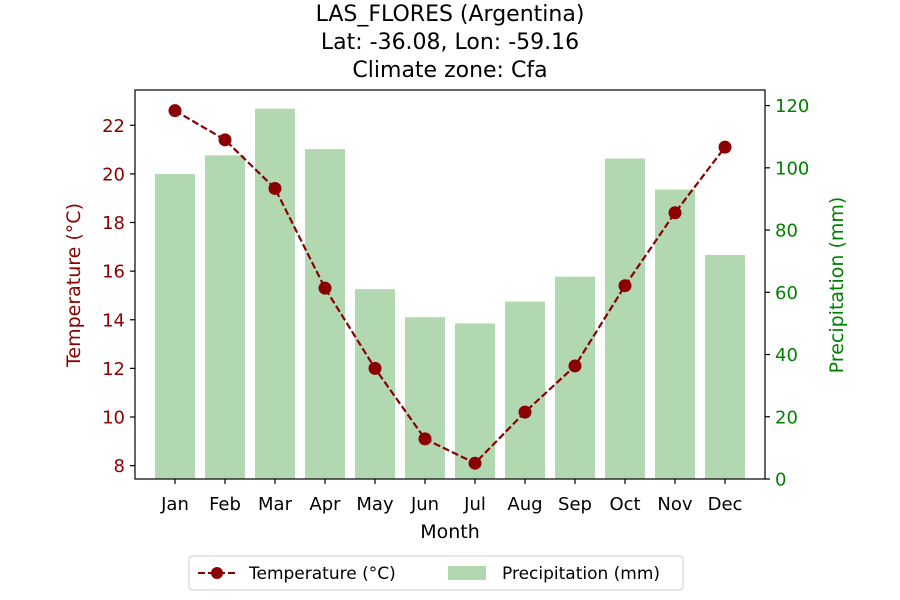 Image resolution: width=900 pixels, height=600 pixels. What do you see at coordinates (375, 384) in the screenshot?
I see `precipitation-bar-may` at bounding box center [375, 384].